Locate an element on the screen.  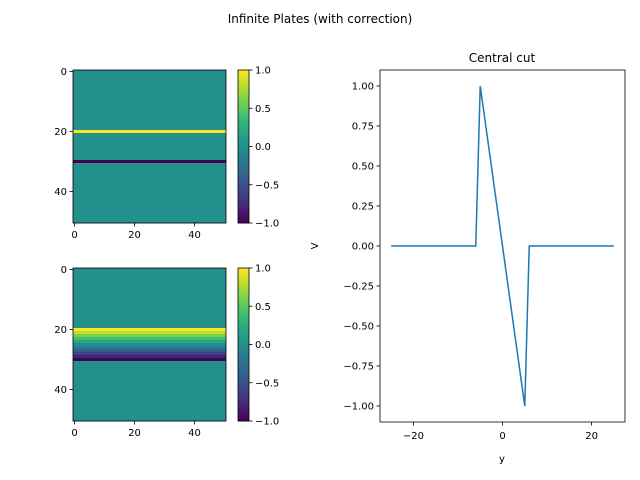
colorbar-bottom: 1.0 0.5 0.0 −0.5 −1.0 is located at coordinates (258, 346).